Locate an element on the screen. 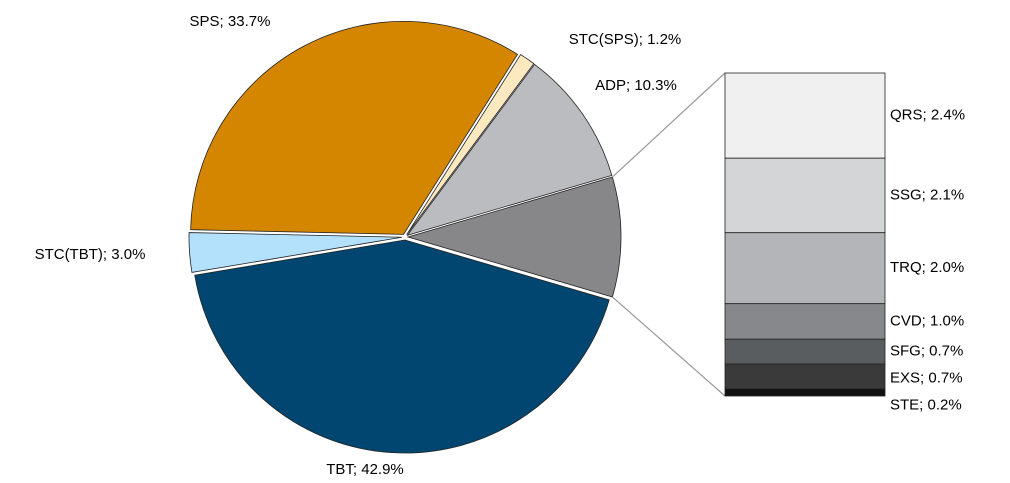  segment-label: EXS; 0.7% is located at coordinates (926, 378).